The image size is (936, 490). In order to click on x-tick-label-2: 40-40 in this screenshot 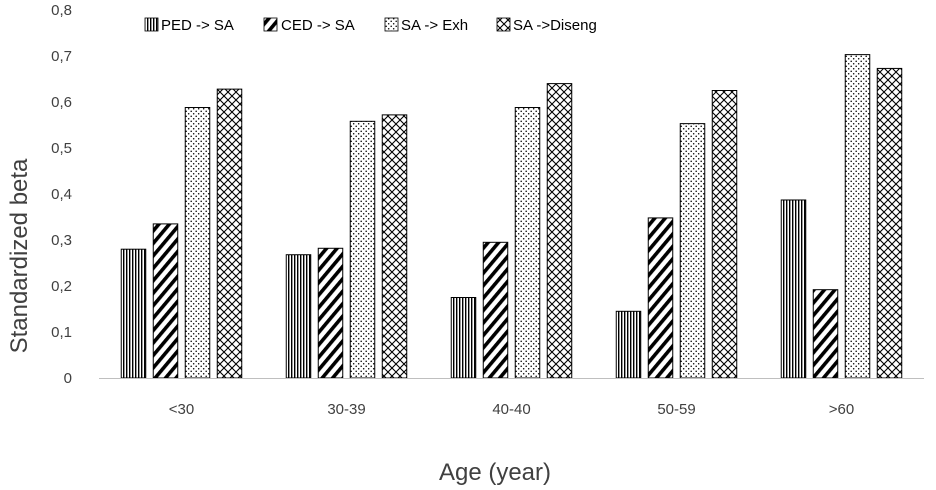, I will do `click(511, 409)`.